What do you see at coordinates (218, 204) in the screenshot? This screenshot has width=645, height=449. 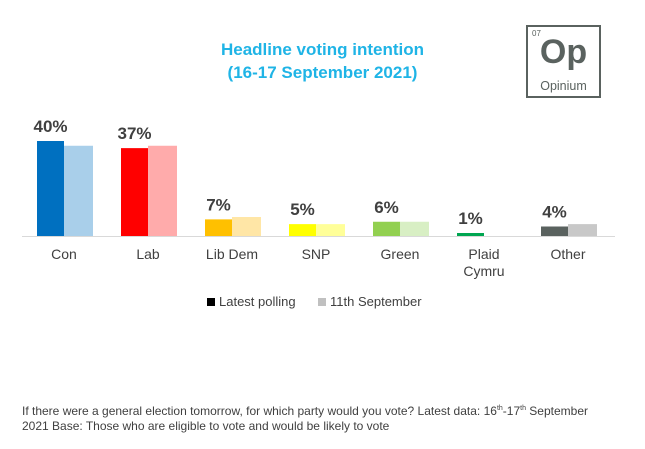 I see `data-label: 7%` at bounding box center [218, 204].